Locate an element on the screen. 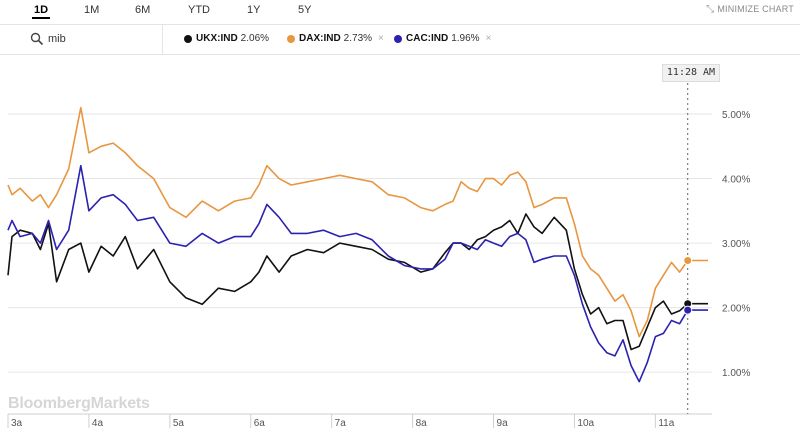 Image resolution: width=800 pixels, height=430 pixels. y-tick-label: 2.00% is located at coordinates (736, 309).